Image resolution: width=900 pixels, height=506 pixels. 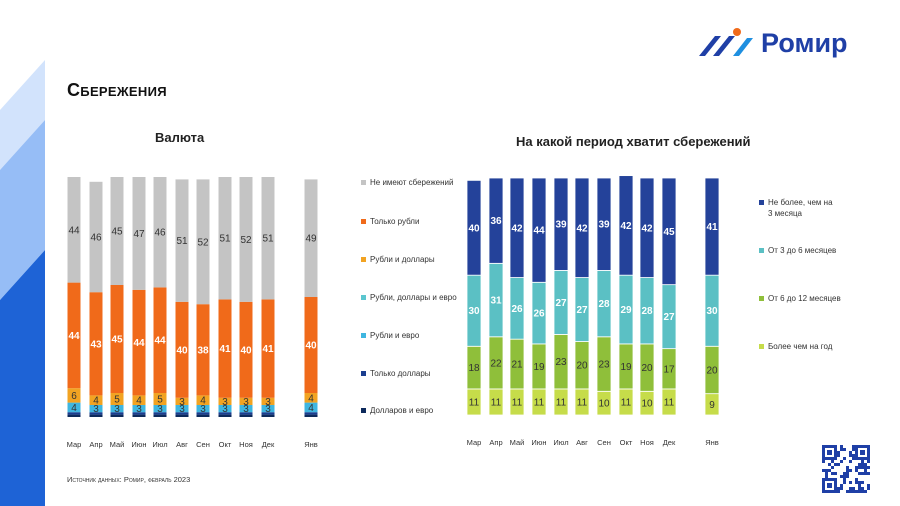 I want to click on data-label: 29, so click(x=626, y=310).